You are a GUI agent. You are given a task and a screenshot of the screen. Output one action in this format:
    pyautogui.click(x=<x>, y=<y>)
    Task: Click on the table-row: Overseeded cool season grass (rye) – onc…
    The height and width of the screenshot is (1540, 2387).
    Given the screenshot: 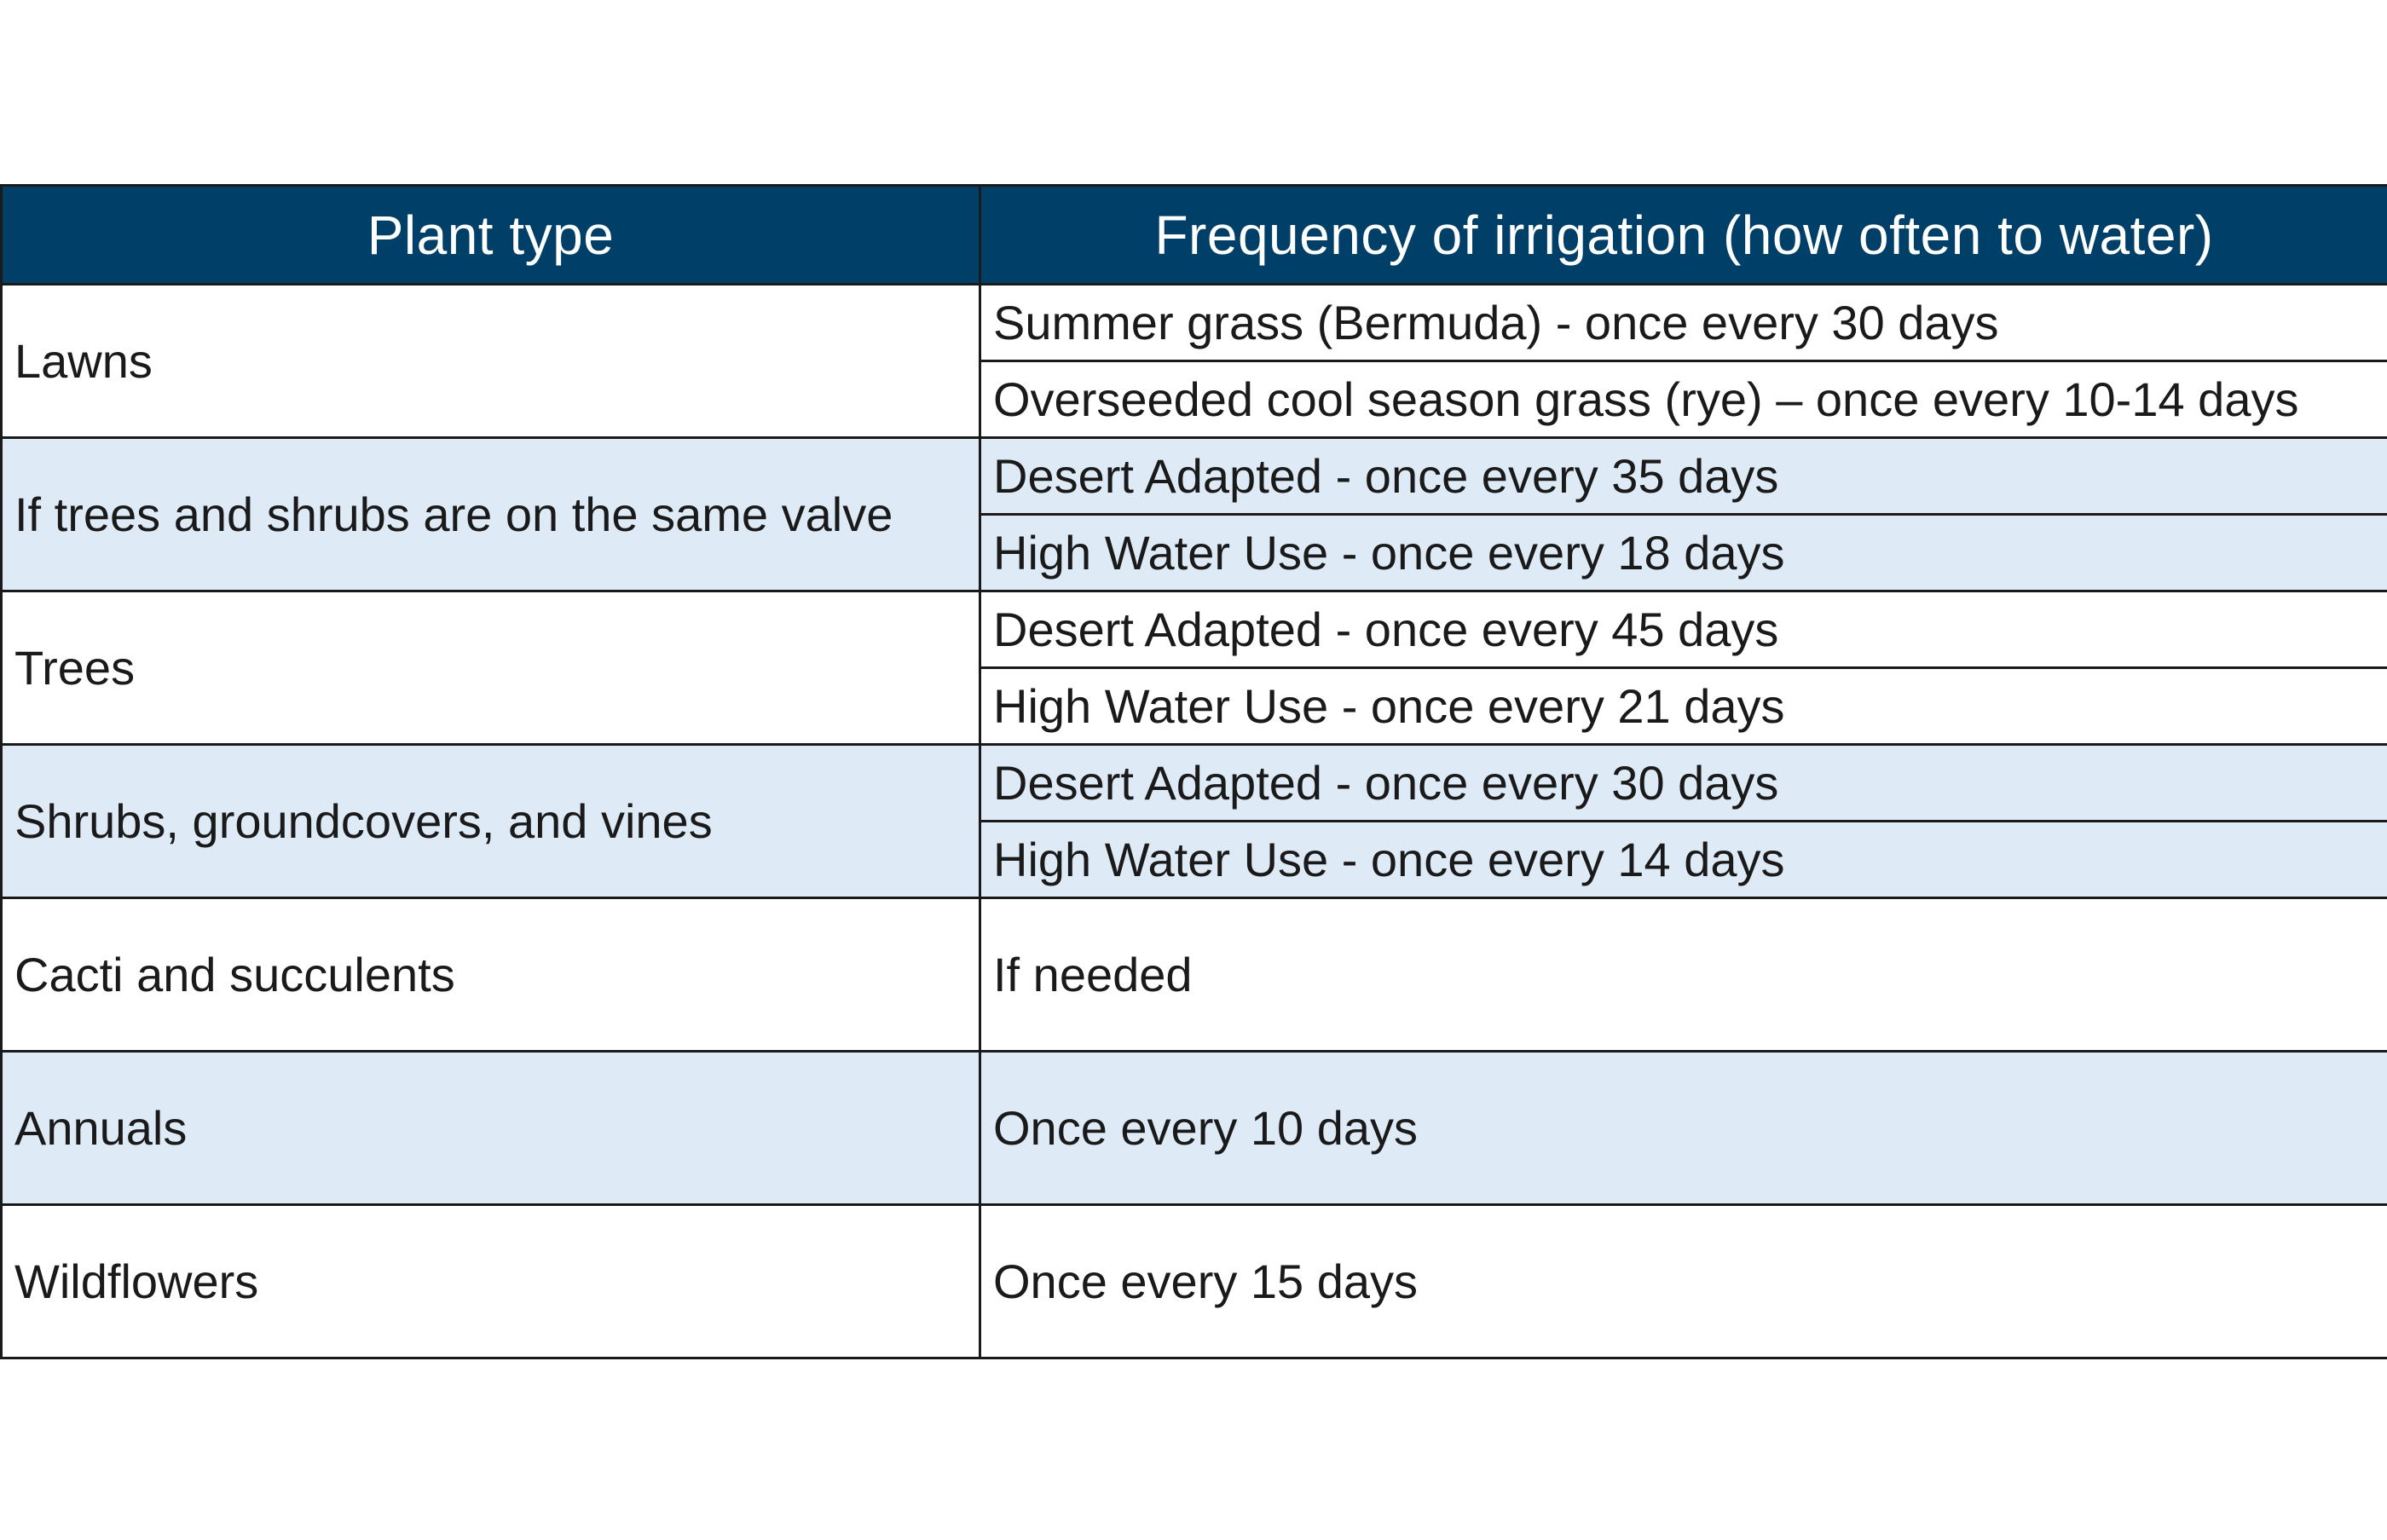 What is the action you would take?
    pyautogui.click(x=1194, y=399)
    